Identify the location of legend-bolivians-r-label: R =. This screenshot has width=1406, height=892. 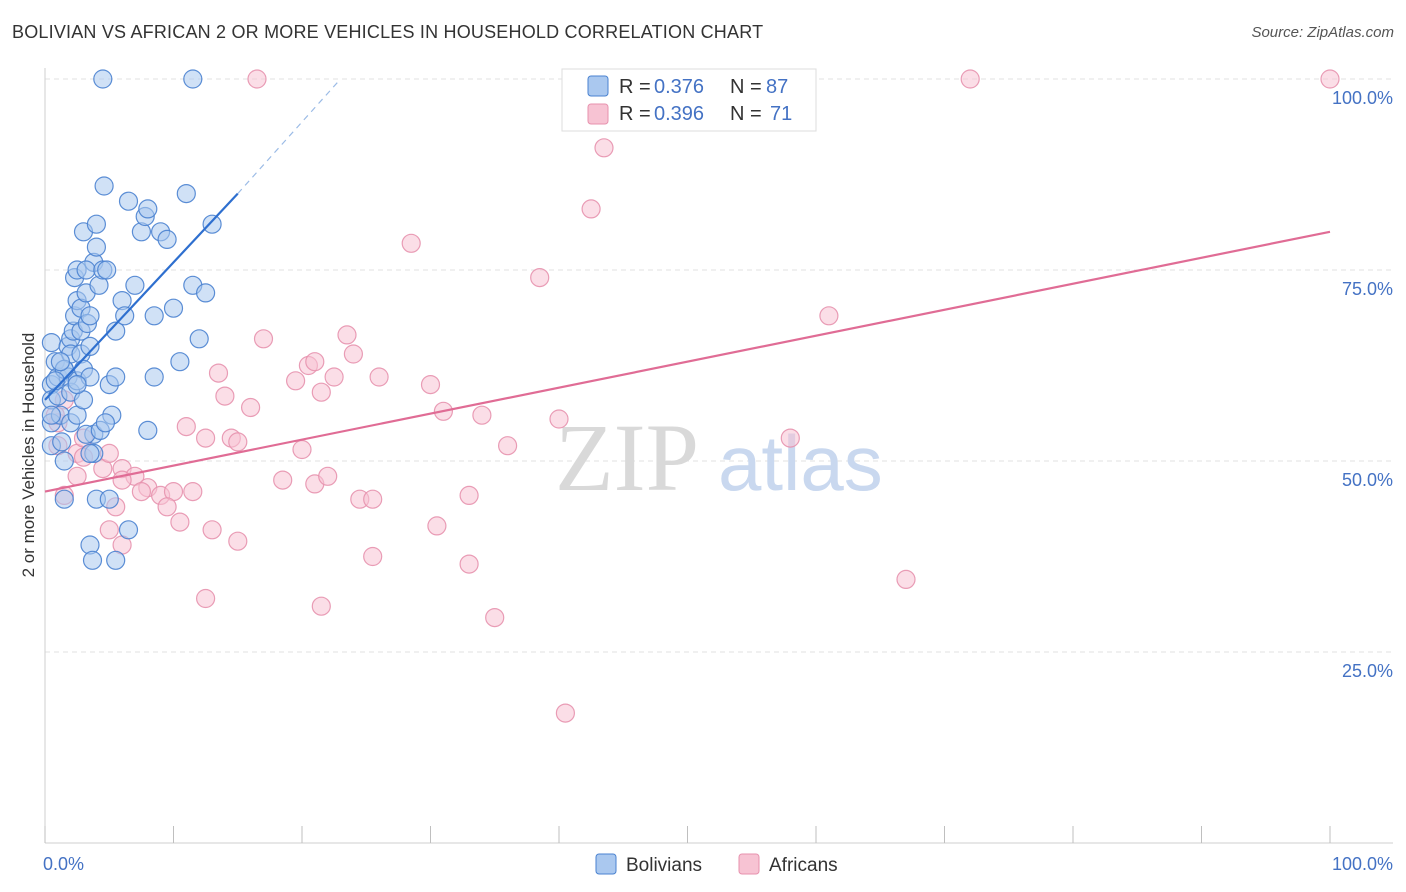
(635, 87).